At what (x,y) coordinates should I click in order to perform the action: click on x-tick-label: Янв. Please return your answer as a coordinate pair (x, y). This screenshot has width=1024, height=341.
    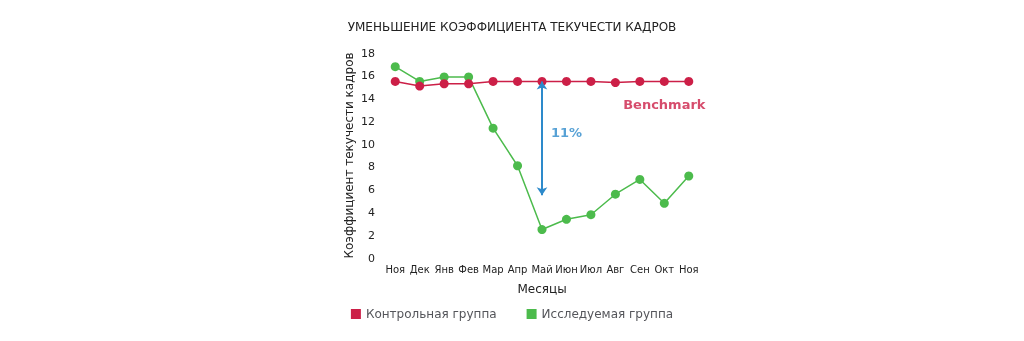
    Looking at the image, I should click on (444, 269).